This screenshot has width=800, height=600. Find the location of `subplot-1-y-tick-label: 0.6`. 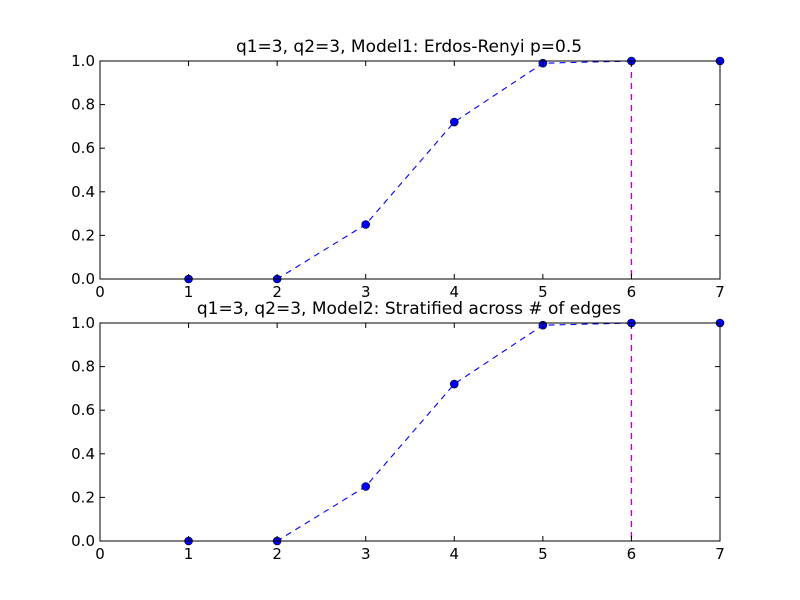

subplot-1-y-tick-label: 0.6 is located at coordinates (83, 148).